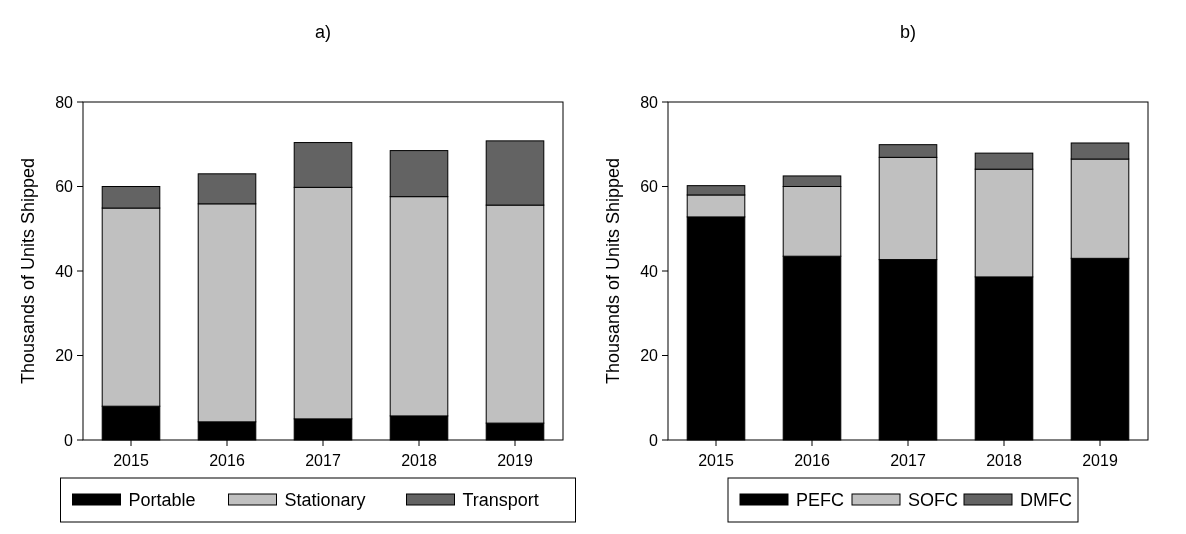  What do you see at coordinates (162, 500) in the screenshot?
I see `legend-label: Portable` at bounding box center [162, 500].